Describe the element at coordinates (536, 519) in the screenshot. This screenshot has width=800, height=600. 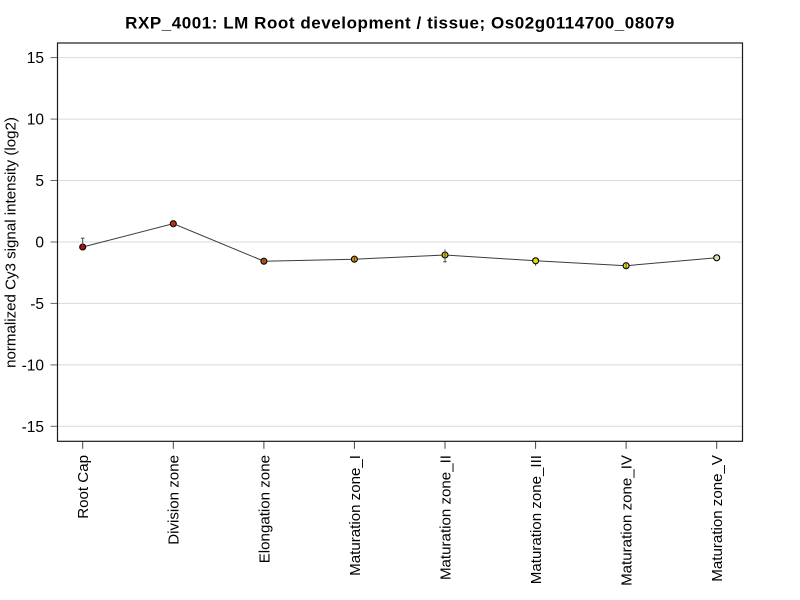
I see `svg-text: Maturation zone_III` at that location.